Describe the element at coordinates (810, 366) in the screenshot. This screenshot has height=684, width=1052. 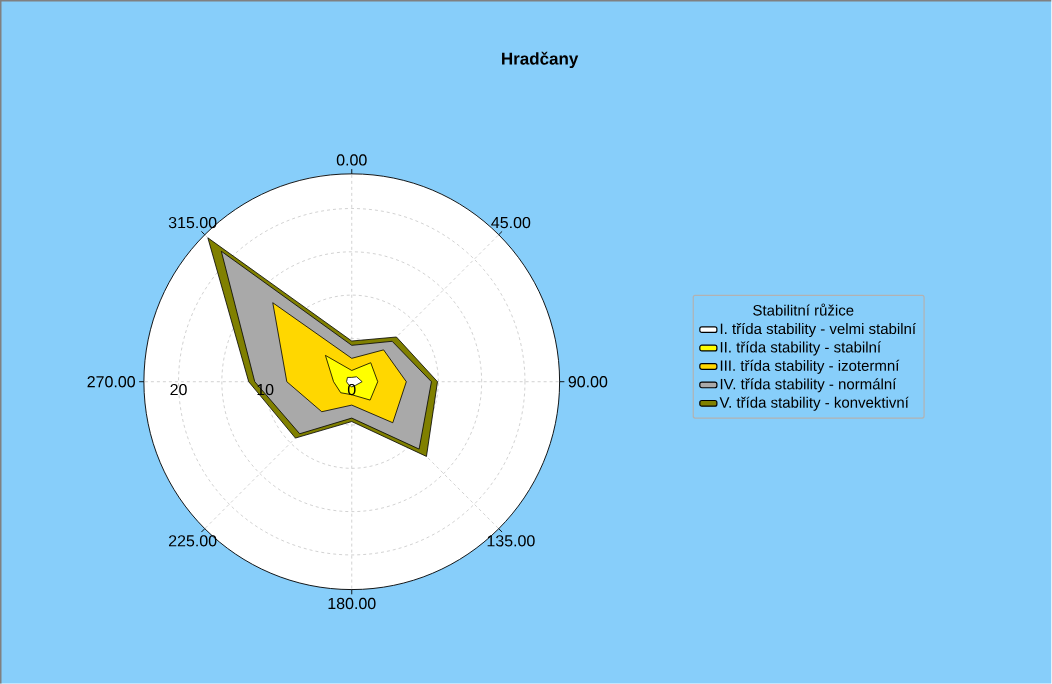
I see `legend-label: III. třída stability - izotermní` at that location.